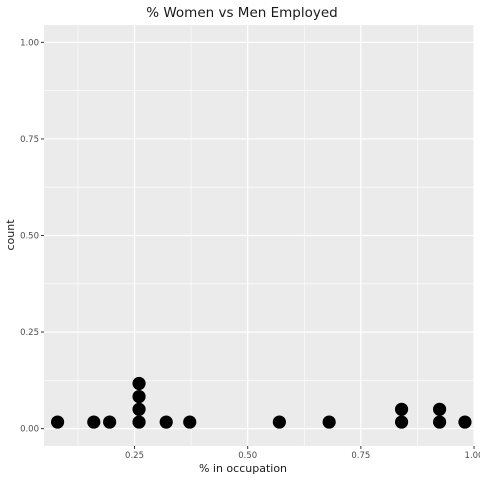 This screenshot has width=480, height=480. I want to click on y-tick-label: 0.75, so click(29, 140).